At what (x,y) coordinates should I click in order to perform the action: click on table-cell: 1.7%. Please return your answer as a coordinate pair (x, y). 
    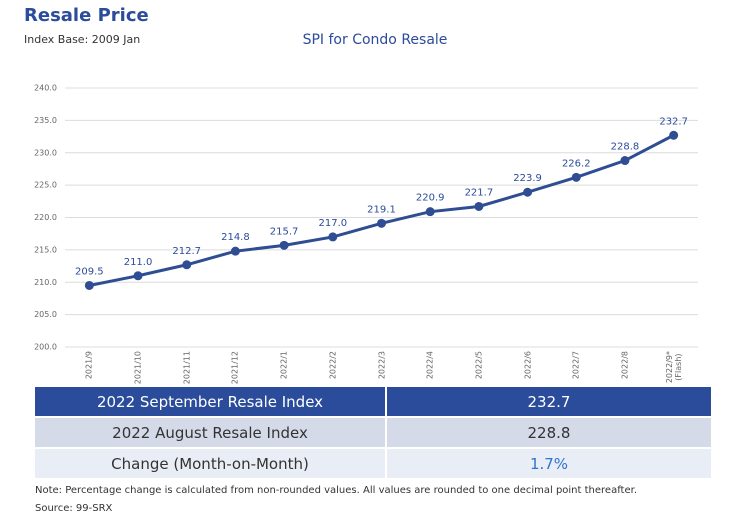
    Looking at the image, I should click on (548, 464).